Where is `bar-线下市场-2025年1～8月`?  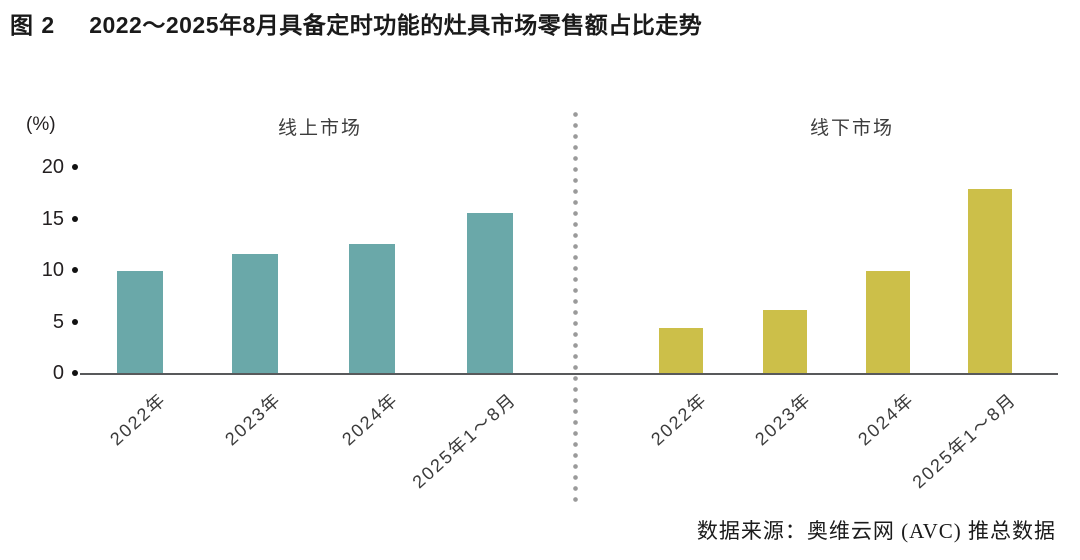
bar-线下市场-2025年1～8月 is located at coordinates (990, 281).